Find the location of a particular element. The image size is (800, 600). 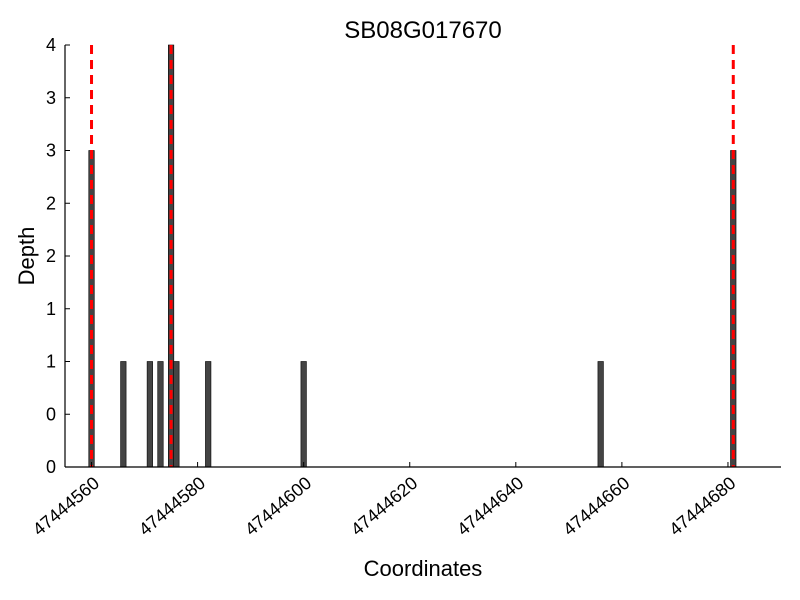

x-tick-label: 47444640 is located at coordinates (490, 506).